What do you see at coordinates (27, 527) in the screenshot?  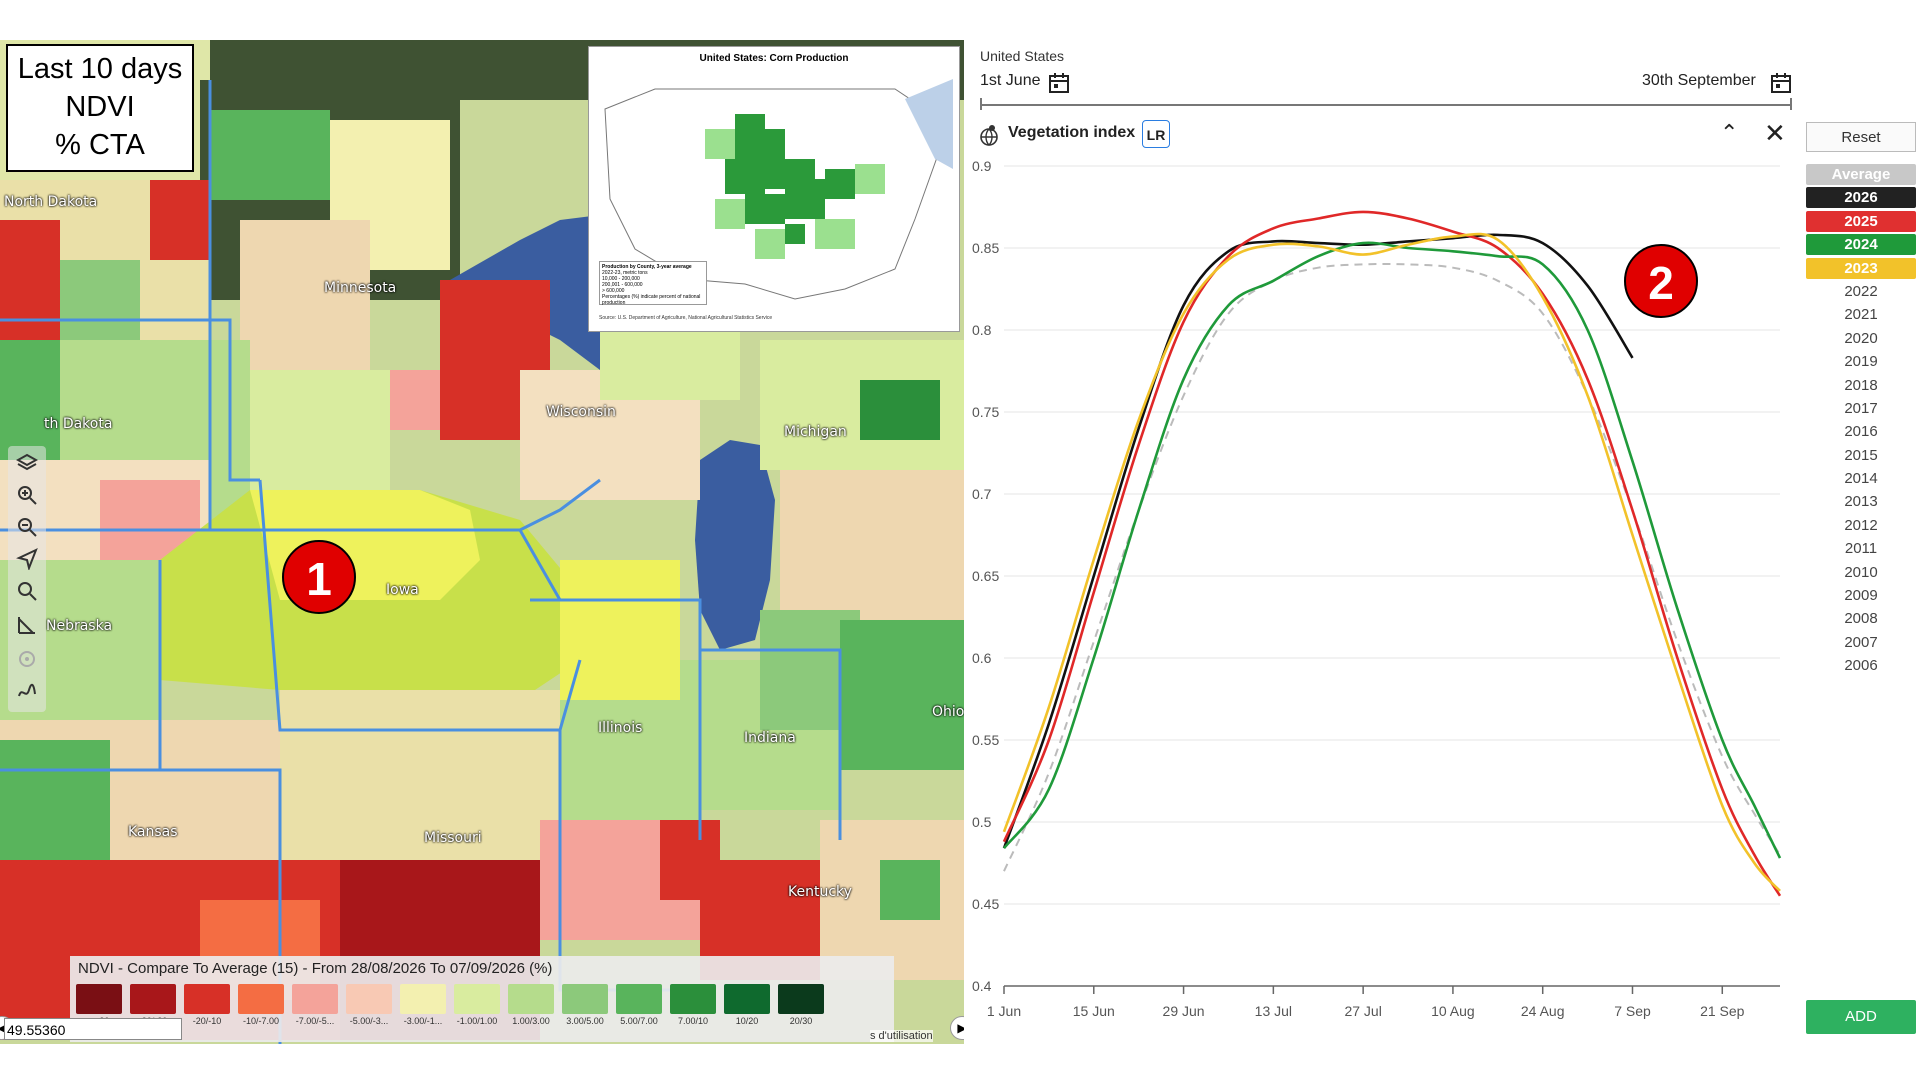 I see `zoom-out-icon` at bounding box center [27, 527].